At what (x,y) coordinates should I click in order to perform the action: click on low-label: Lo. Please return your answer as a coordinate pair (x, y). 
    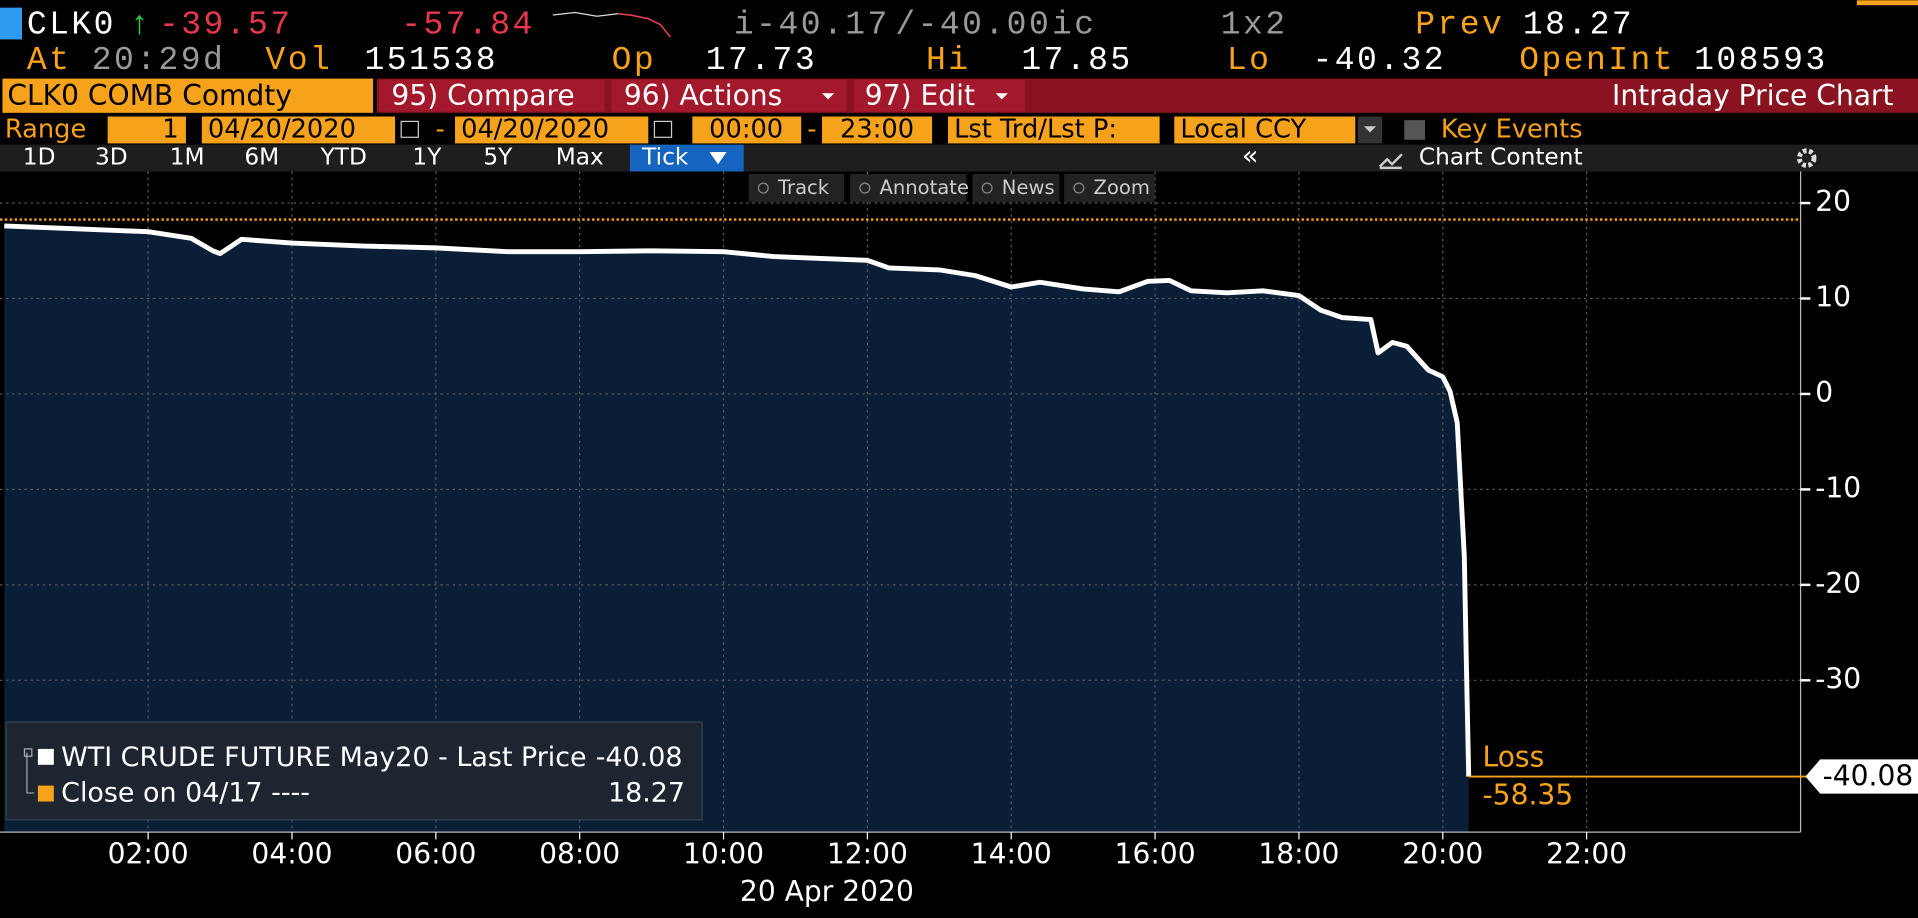
    Looking at the image, I should click on (1249, 60).